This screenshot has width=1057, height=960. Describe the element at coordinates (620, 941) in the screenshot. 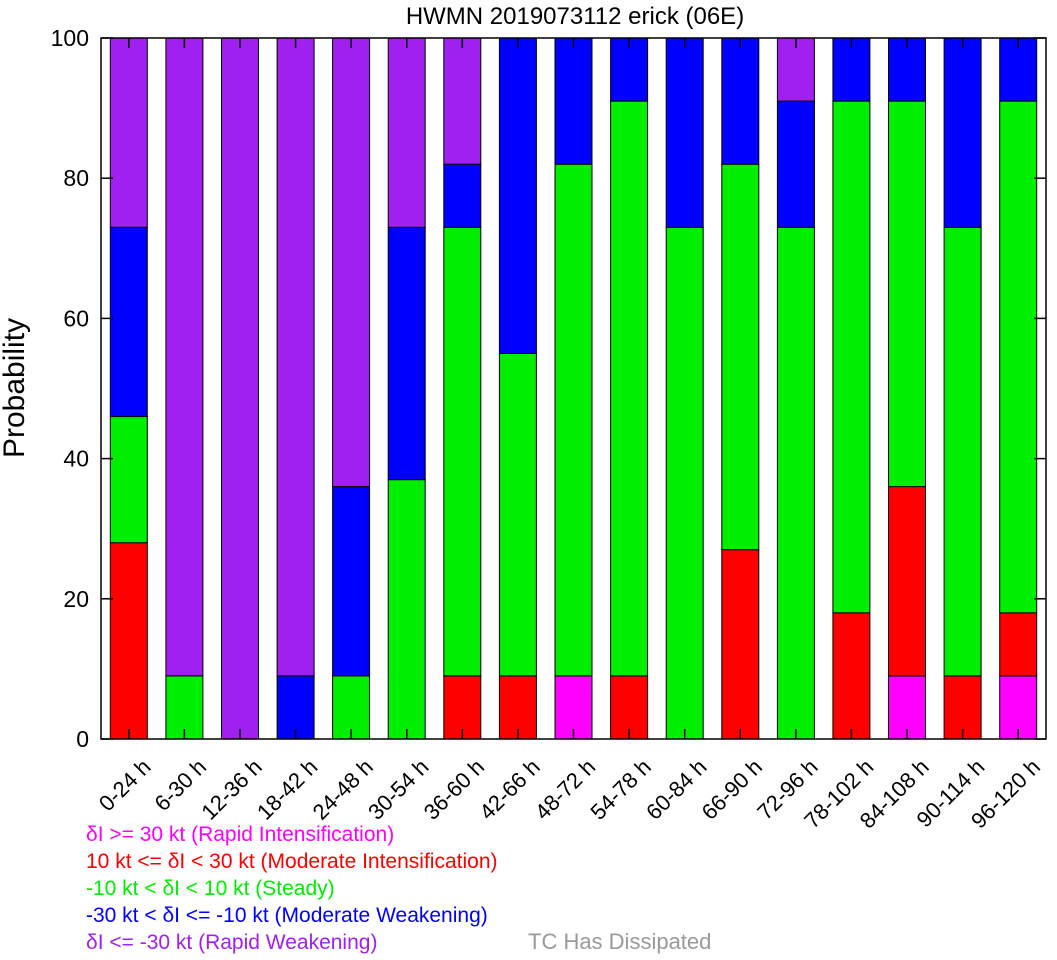

I see `legend-entry-dissipated: TC Has Dissipated` at that location.